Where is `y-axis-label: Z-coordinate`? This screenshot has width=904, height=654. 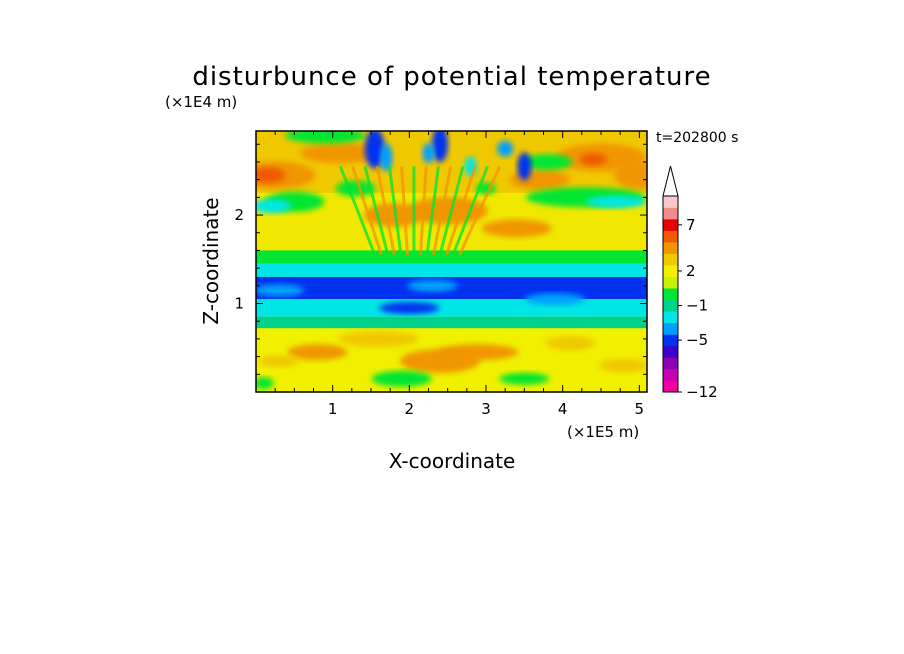
y-axis-label: Z-coordinate is located at coordinates (211, 260).